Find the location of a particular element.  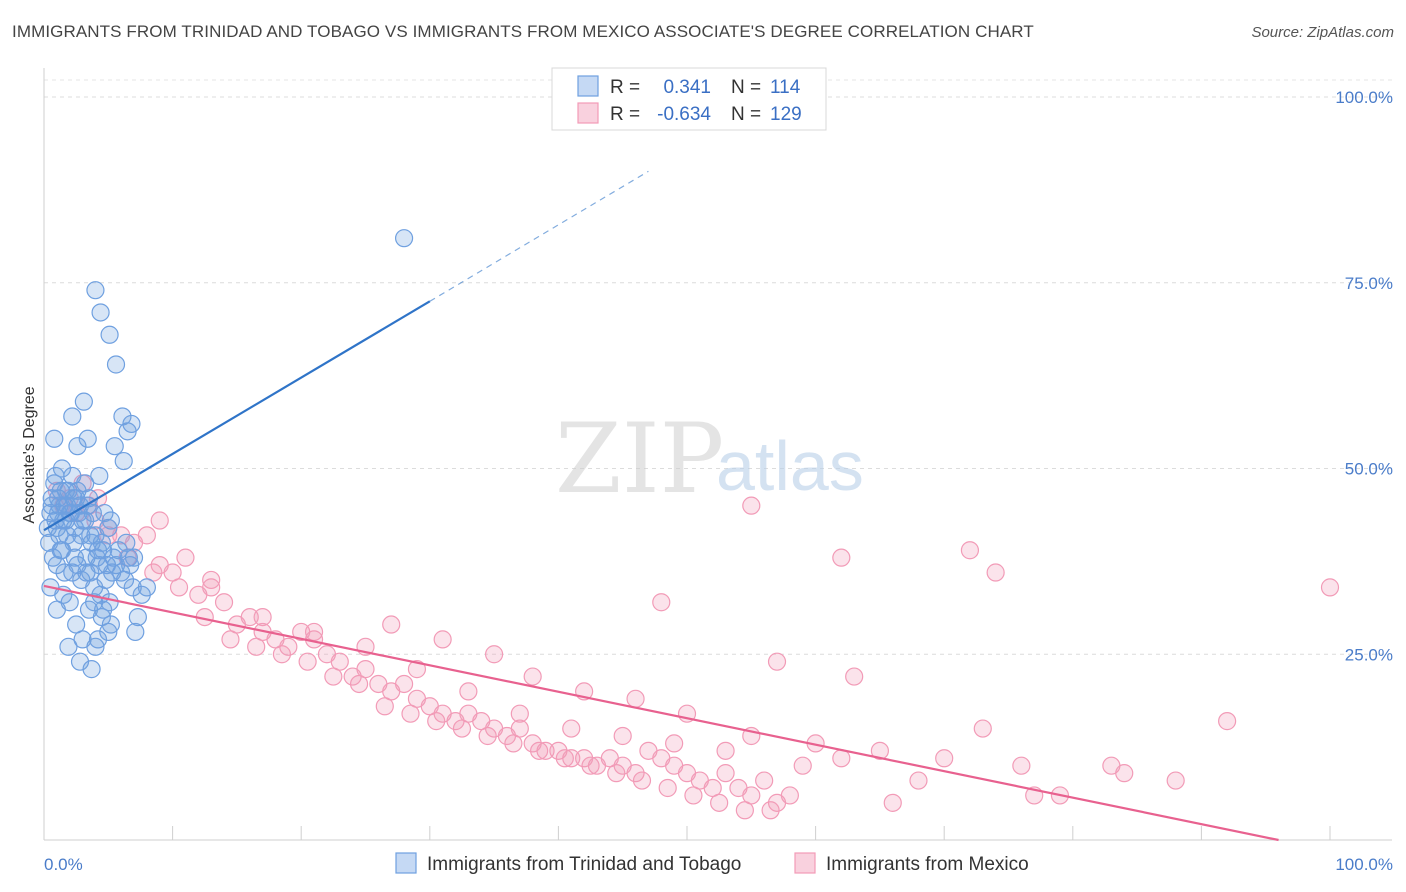

y-tick-label-100: 100.0% is located at coordinates (1364, 97).